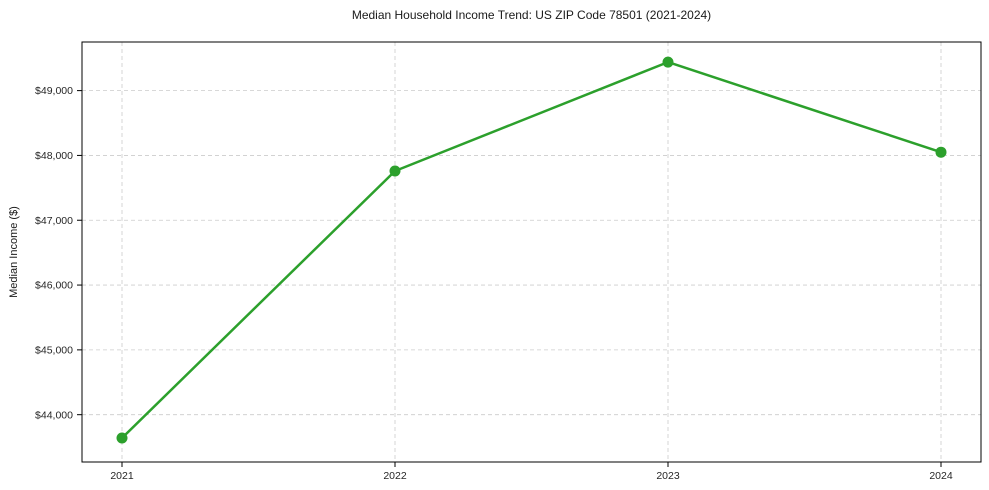 This screenshot has width=989, height=490. I want to click on x-tick-label: 2023, so click(668, 476).